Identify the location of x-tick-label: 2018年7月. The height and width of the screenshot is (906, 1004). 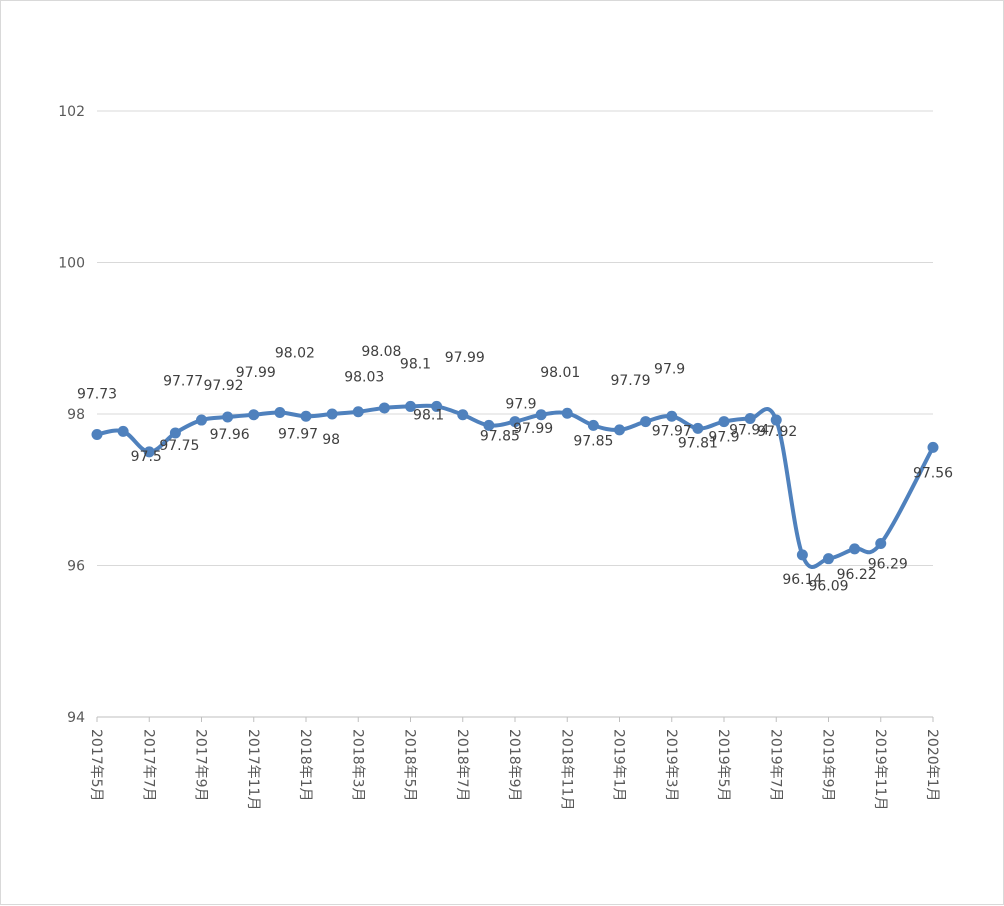
(462, 765).